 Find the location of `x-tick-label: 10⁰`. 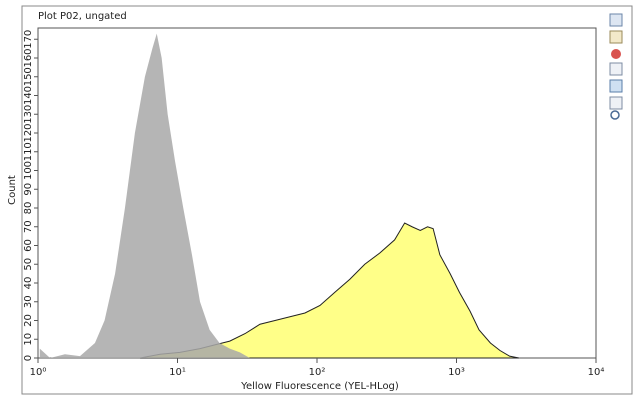

x-tick-label: 10⁰ is located at coordinates (38, 372).